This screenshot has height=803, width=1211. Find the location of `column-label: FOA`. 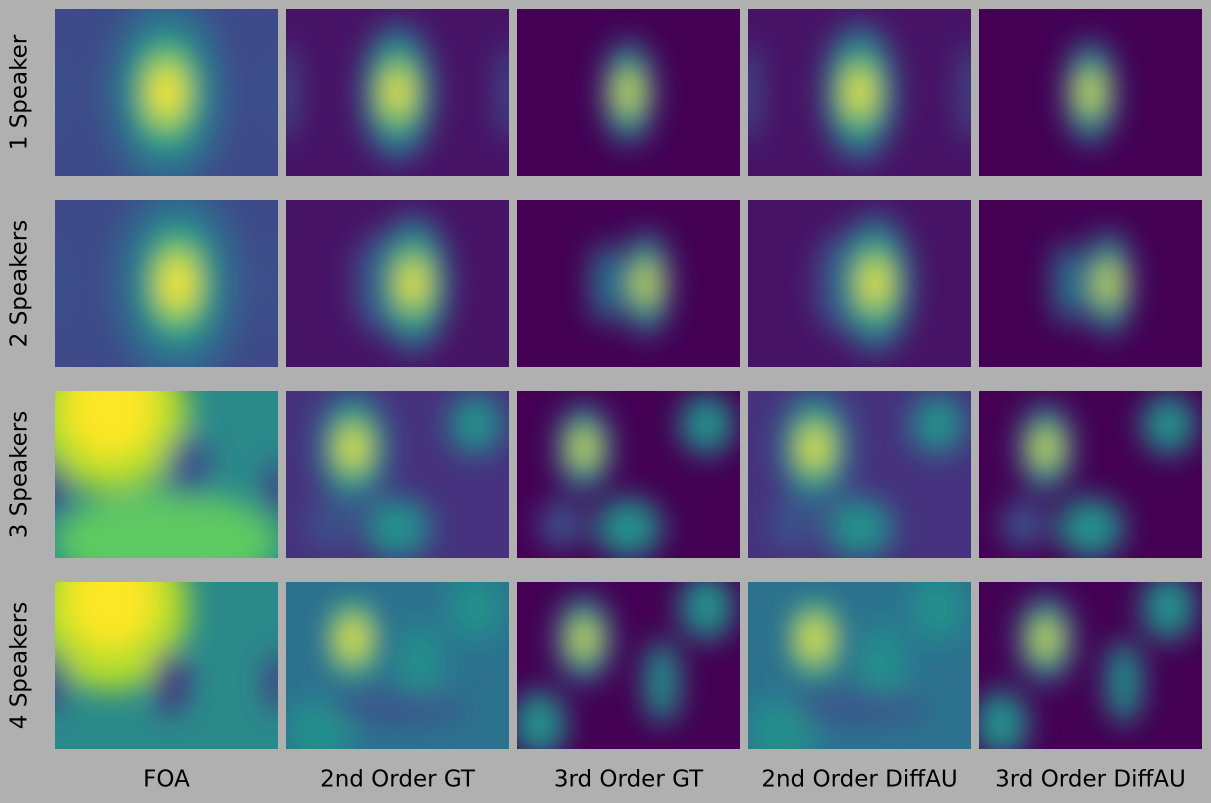

column-label: FOA is located at coordinates (166, 780).